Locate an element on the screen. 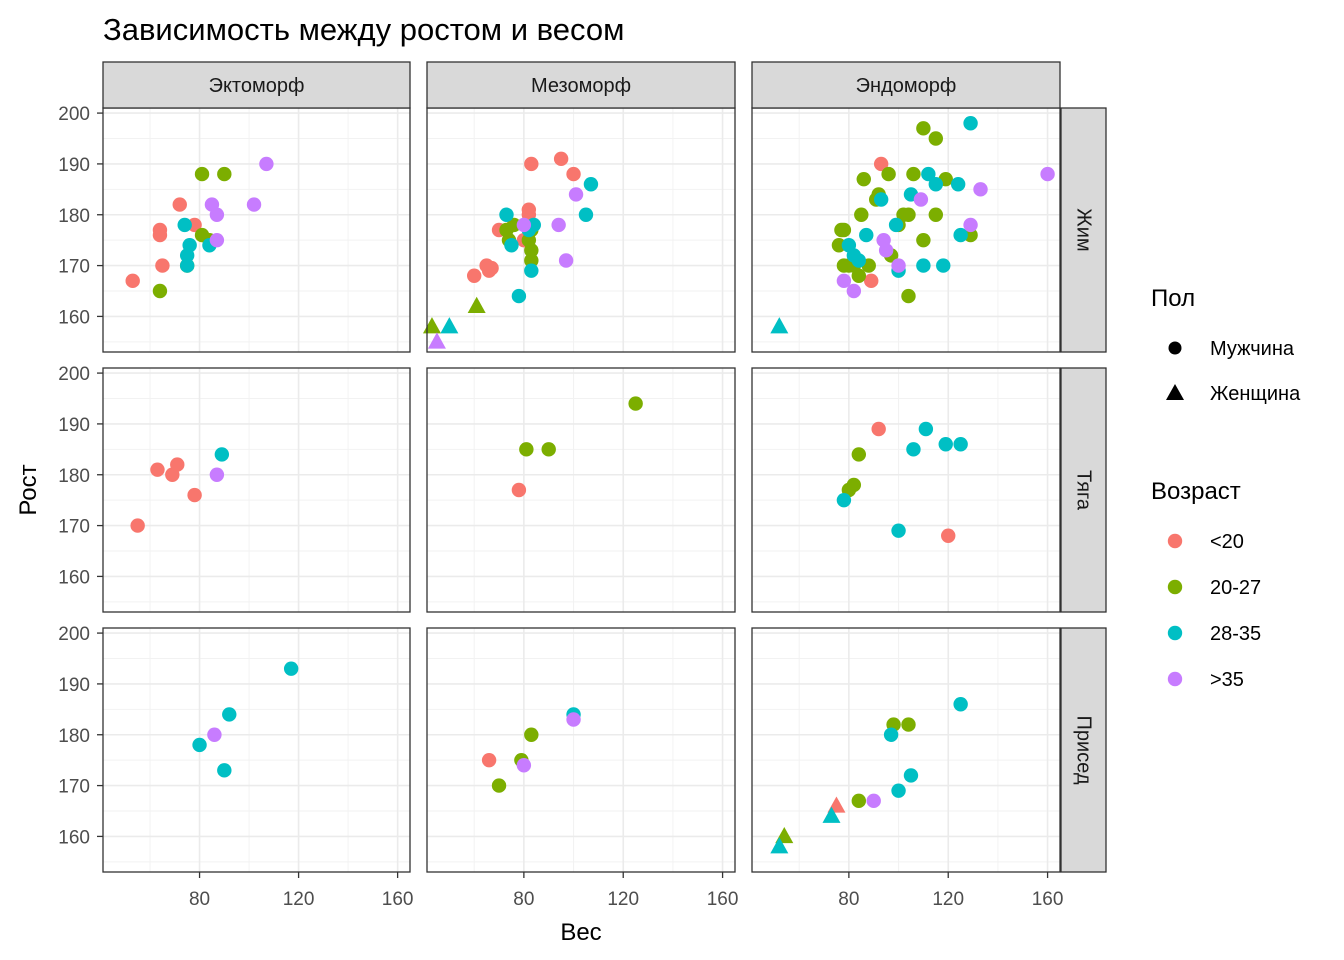 Image resolution: width=1344 pixels, height=960 pixels. legend-key-circle is located at coordinates (1175, 348).